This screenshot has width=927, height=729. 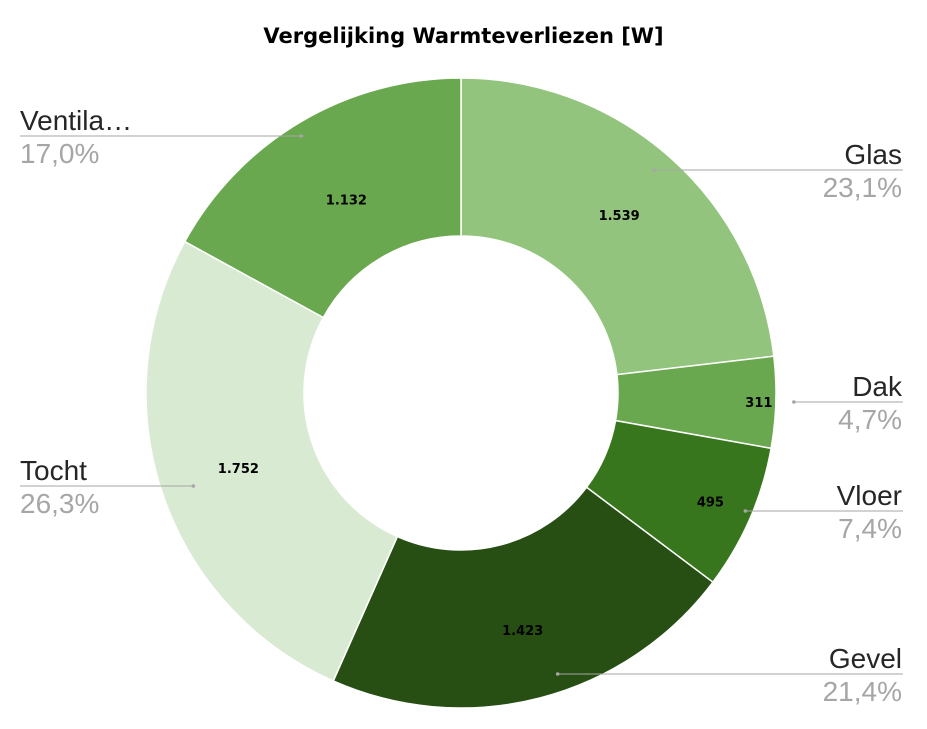 What do you see at coordinates (877, 386) in the screenshot?
I see `category-label-1: Dak` at bounding box center [877, 386].